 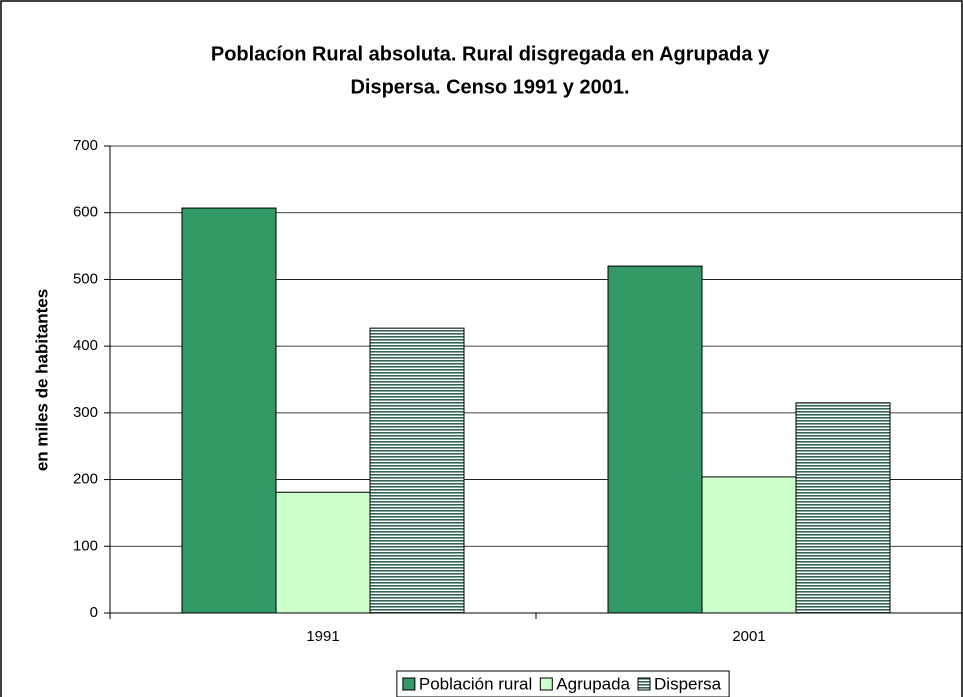 I want to click on x-tick-label: 1991, so click(x=322, y=636).